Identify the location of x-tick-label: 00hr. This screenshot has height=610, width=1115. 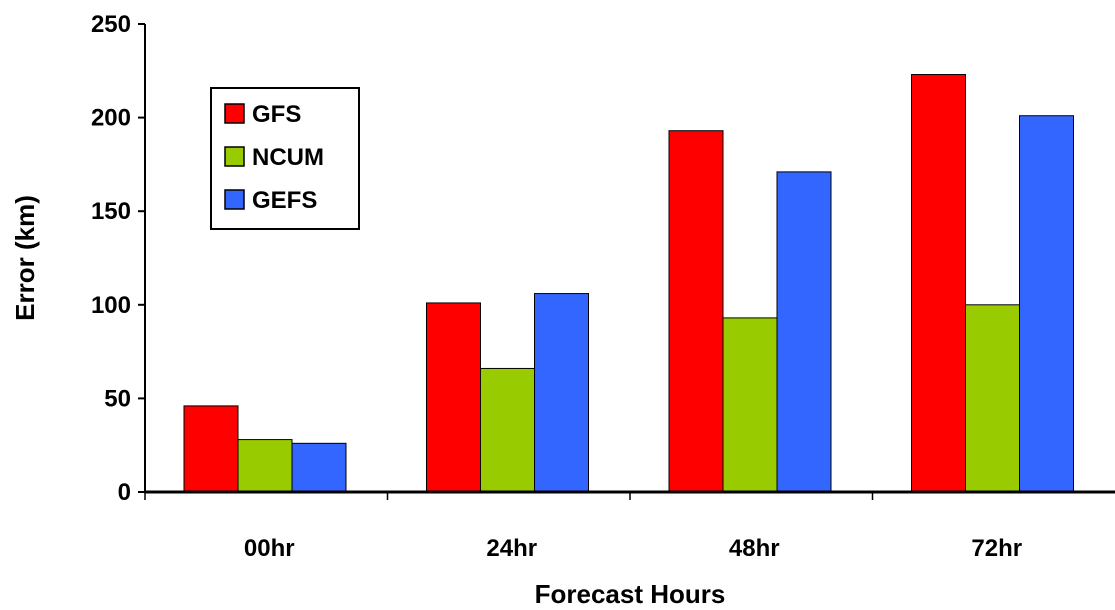
(269, 548).